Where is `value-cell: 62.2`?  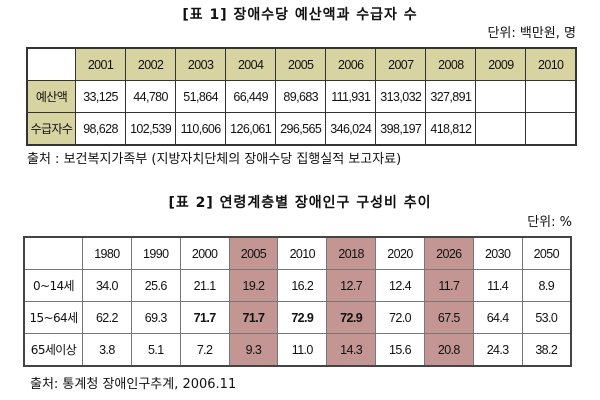 value-cell: 62.2 is located at coordinates (107, 317).